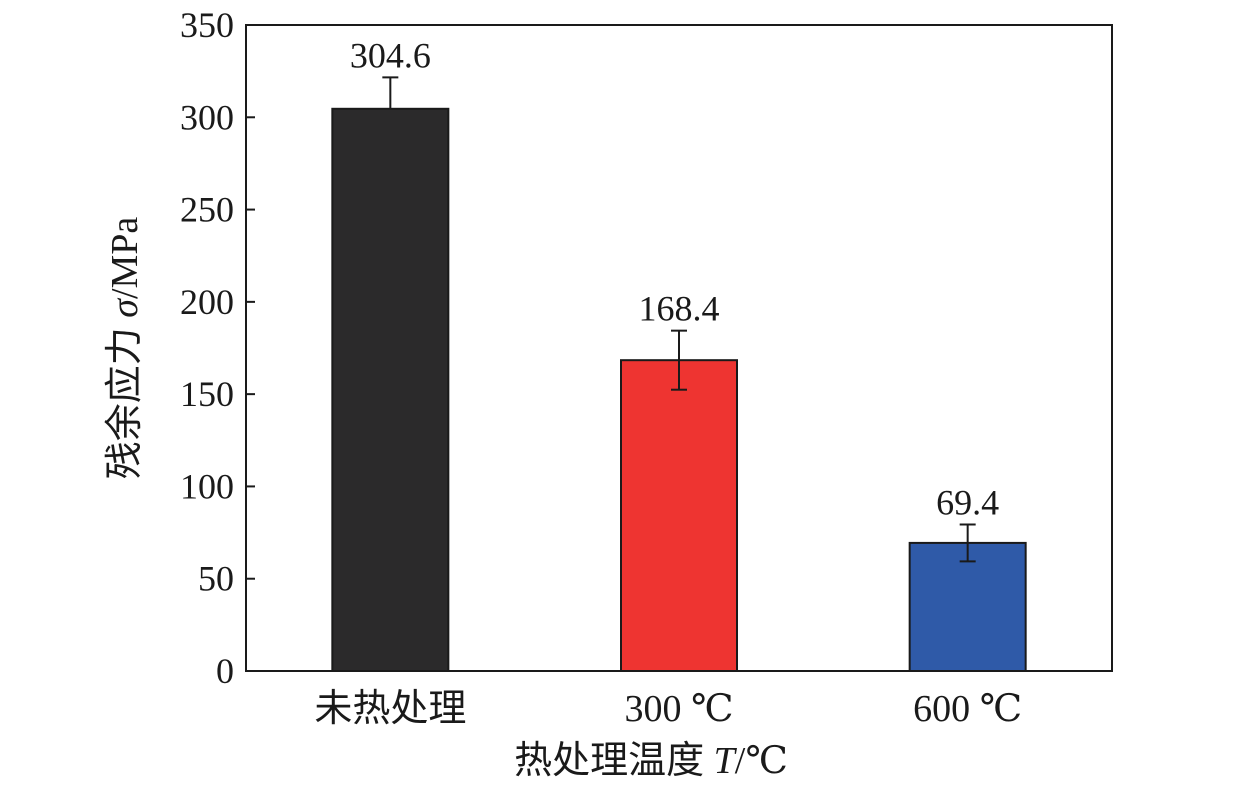 The height and width of the screenshot is (789, 1260). I want to click on y-axis-title: 残余应力 σ/MPa, so click(125, 348).